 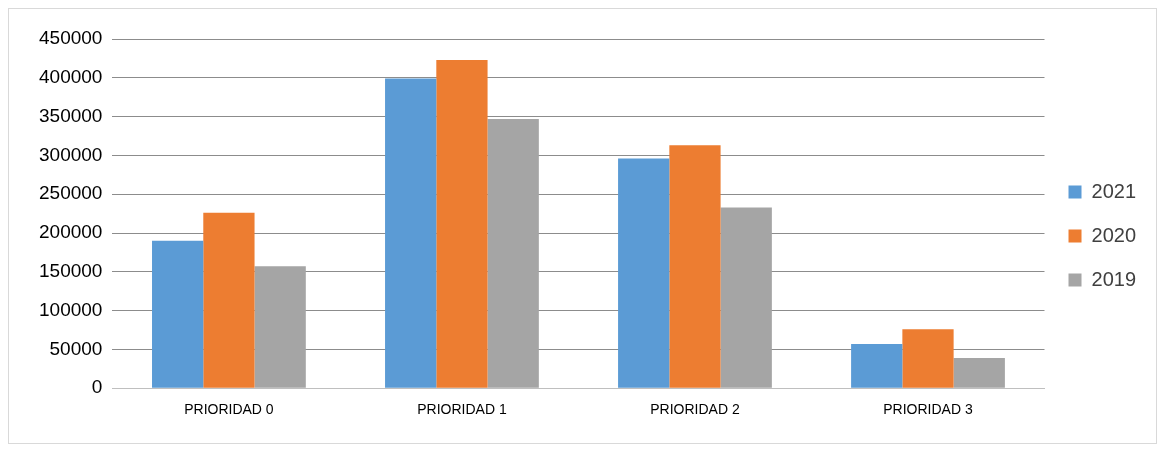 I want to click on y-tick-label: 400000, so click(x=71, y=77).